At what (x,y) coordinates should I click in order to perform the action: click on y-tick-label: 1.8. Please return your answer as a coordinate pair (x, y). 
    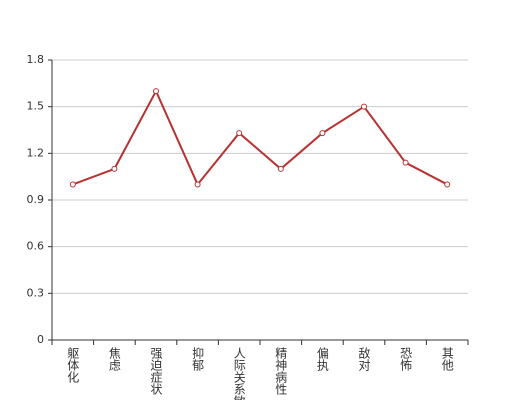
    Looking at the image, I should click on (36, 59).